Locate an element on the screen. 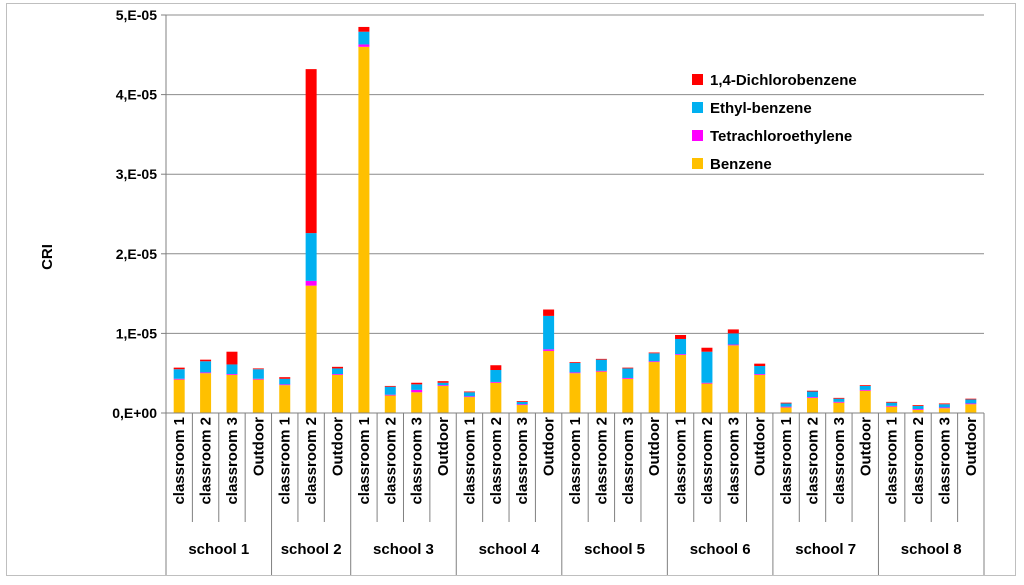  legend-swatch is located at coordinates (697, 135).